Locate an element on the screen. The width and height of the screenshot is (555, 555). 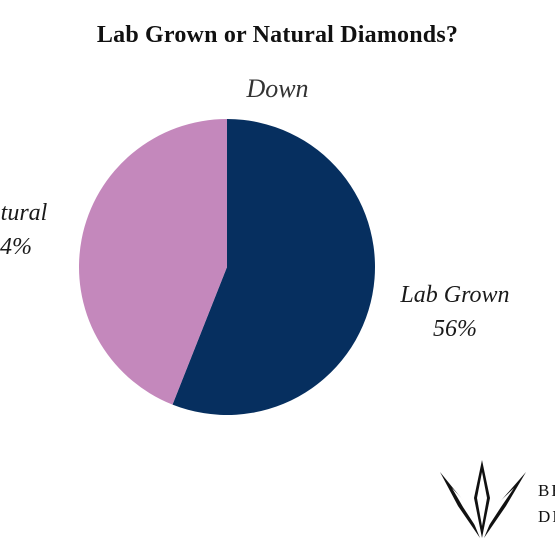
slice-label-lab-grown: Lab Grown is located at coordinates (454, 295).